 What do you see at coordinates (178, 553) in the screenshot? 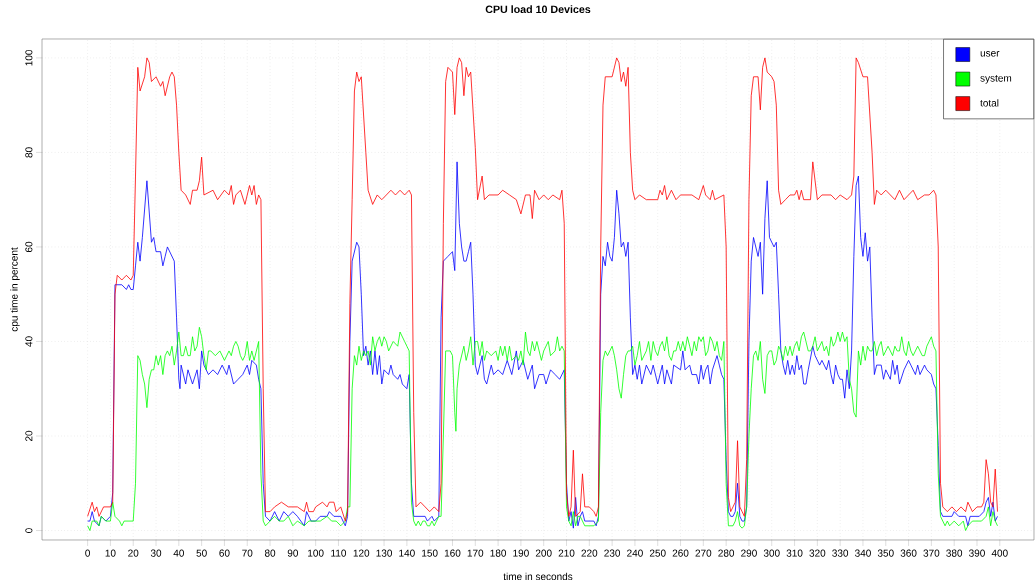
I see `x-tick-label: 40` at bounding box center [178, 553].